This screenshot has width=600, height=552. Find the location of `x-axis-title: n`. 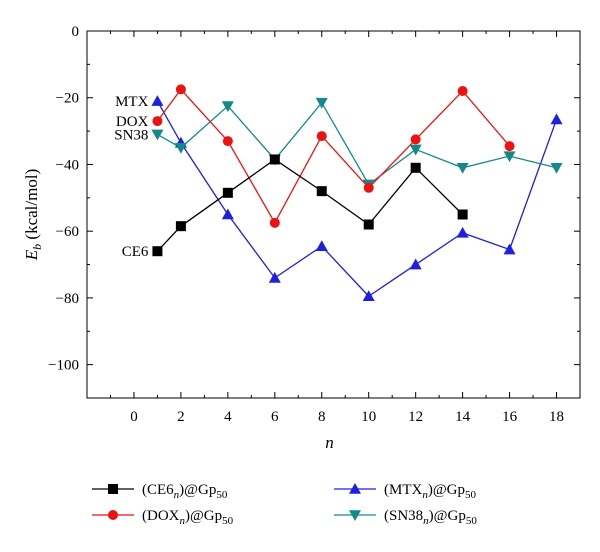

x-axis-title: n is located at coordinates (329, 442).